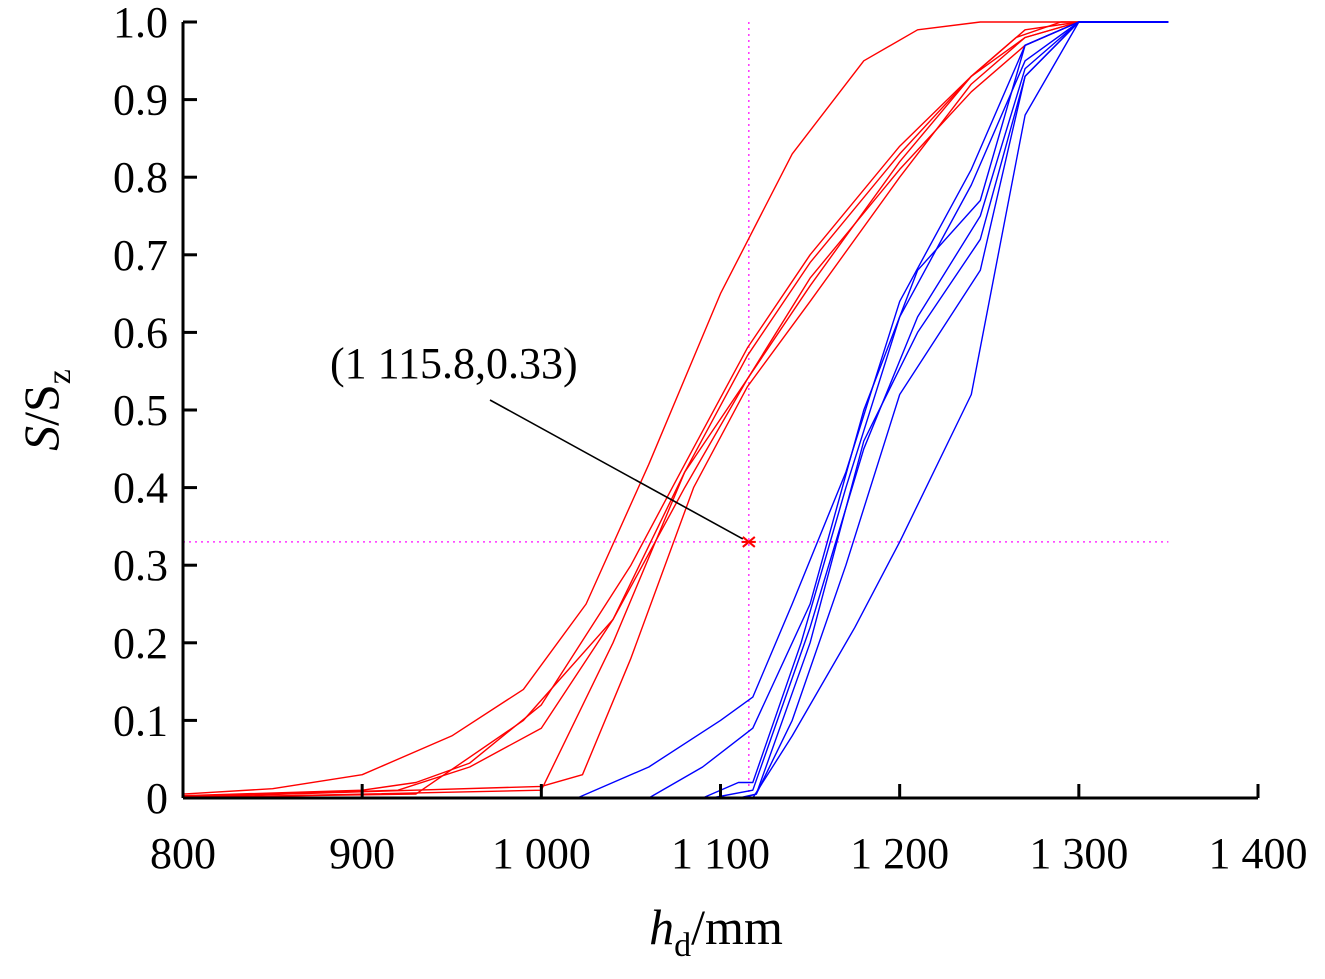  I want to click on y-tick-label: 0.8, so click(140, 177).